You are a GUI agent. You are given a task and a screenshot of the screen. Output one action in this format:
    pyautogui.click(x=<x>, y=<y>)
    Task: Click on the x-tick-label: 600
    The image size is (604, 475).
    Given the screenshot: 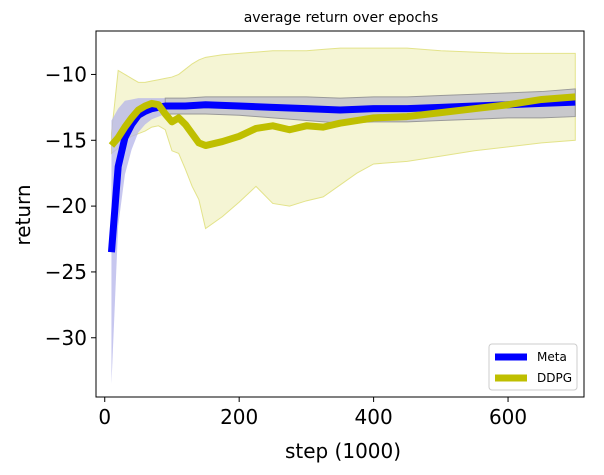 What is the action you would take?
    pyautogui.click(x=508, y=417)
    